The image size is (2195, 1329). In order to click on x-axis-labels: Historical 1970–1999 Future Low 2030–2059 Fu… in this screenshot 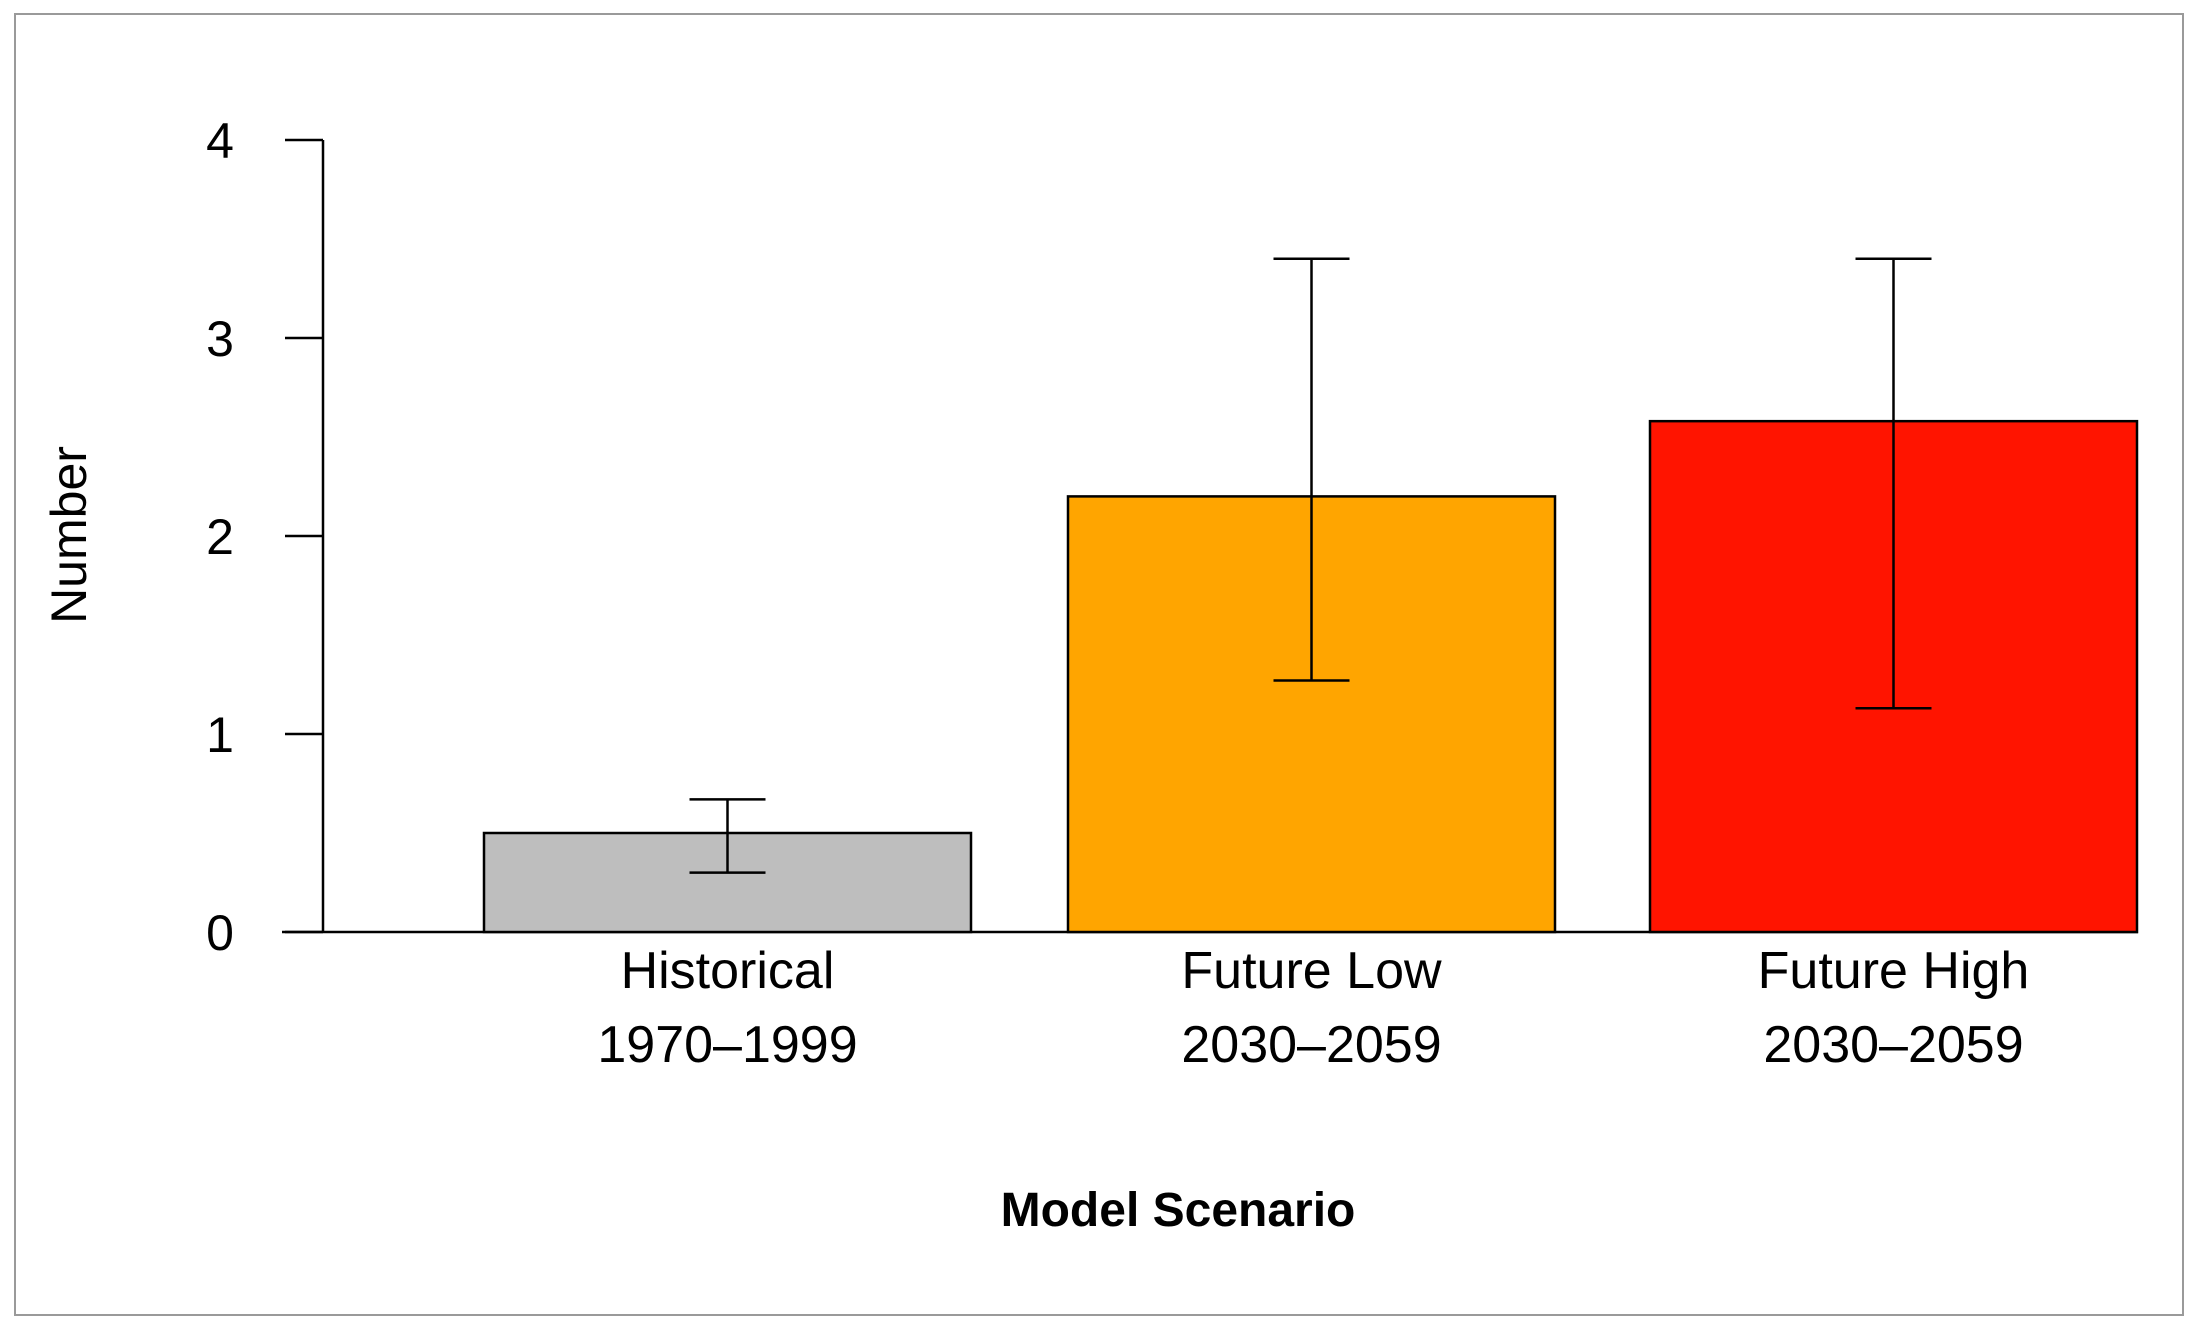, I will do `click(1313, 1008)`.